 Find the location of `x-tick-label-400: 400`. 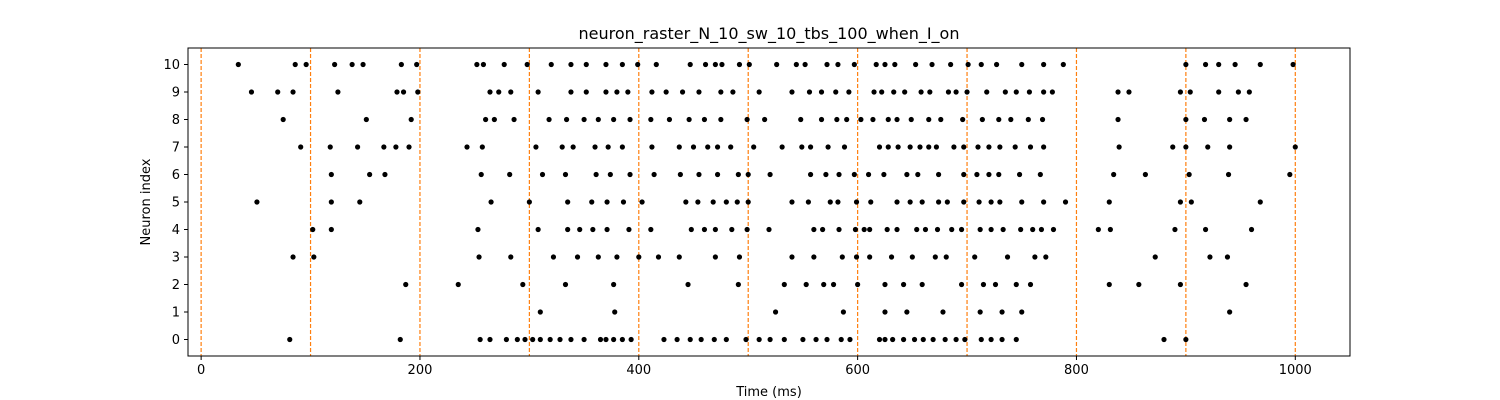

x-tick-label-400: 400 is located at coordinates (638, 370).